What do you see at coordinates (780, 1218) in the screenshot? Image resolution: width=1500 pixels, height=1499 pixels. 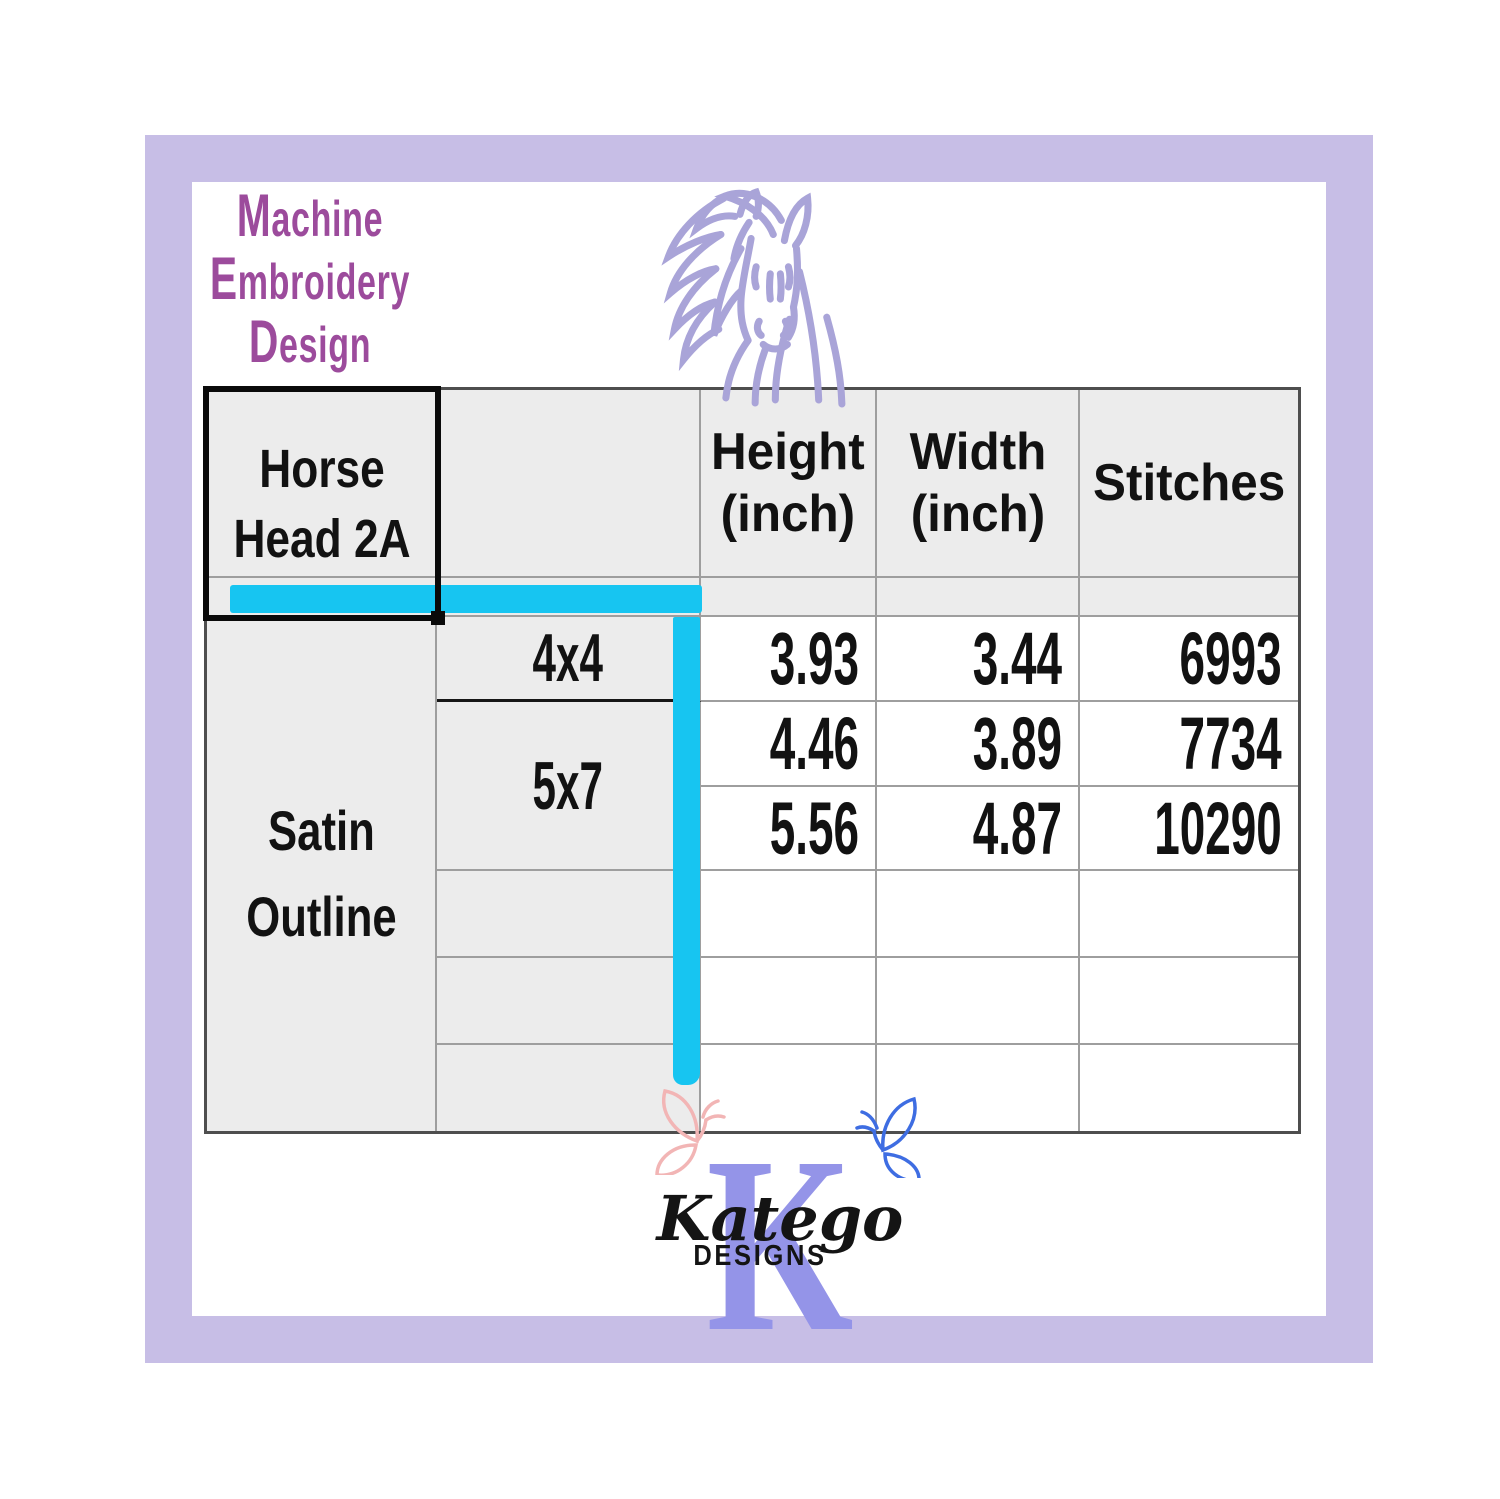 I see `logo-name: Katego` at bounding box center [780, 1218].